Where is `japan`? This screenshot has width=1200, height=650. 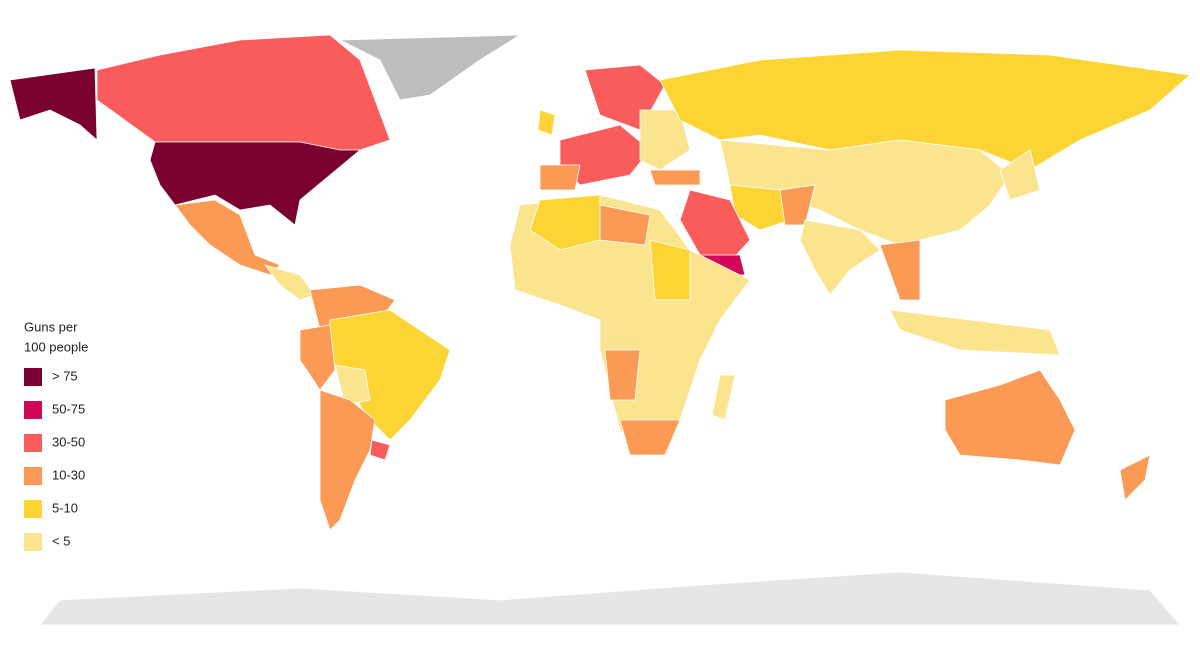 japan is located at coordinates (1020, 175).